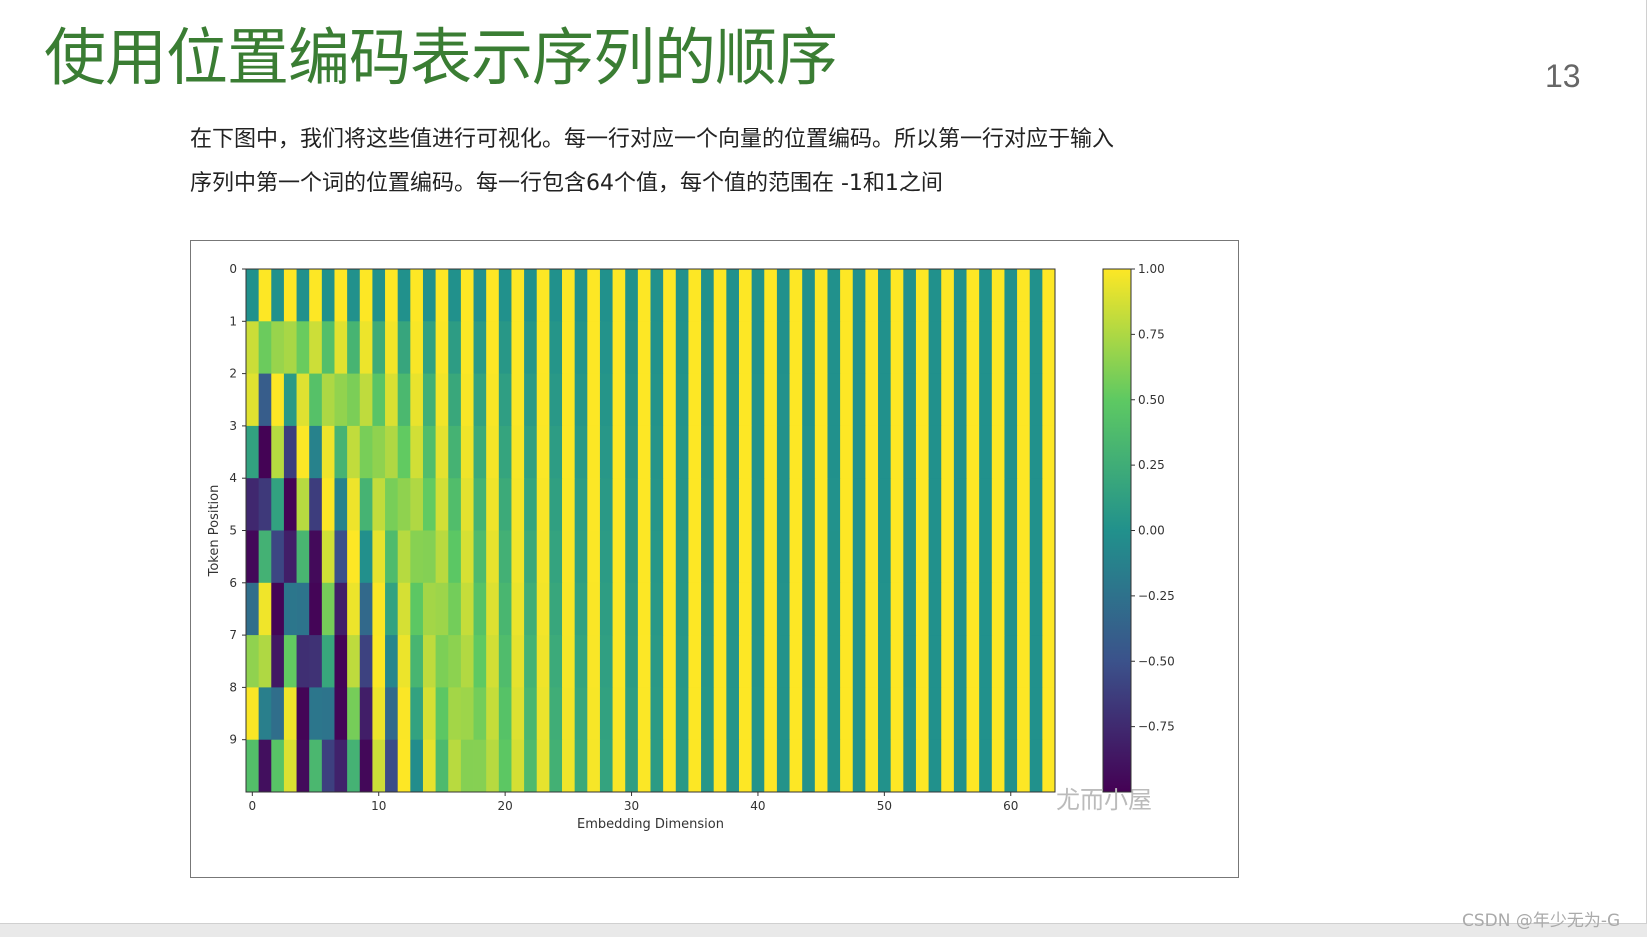  Describe the element at coordinates (1541, 921) in the screenshot. I see `csdn-watermark: CSDN @年少无为-G` at that location.